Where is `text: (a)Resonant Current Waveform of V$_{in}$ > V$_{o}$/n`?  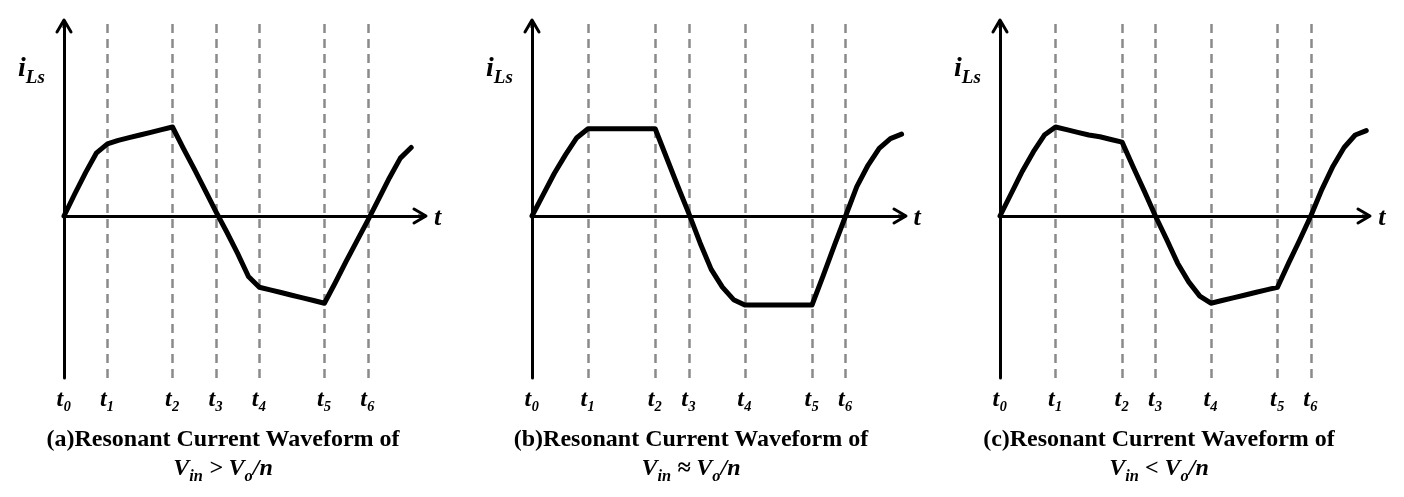
text: (a)Resonant Current Waveform of V$_{in}$ > V$_{o}$/n is located at coordinates (223, 455).